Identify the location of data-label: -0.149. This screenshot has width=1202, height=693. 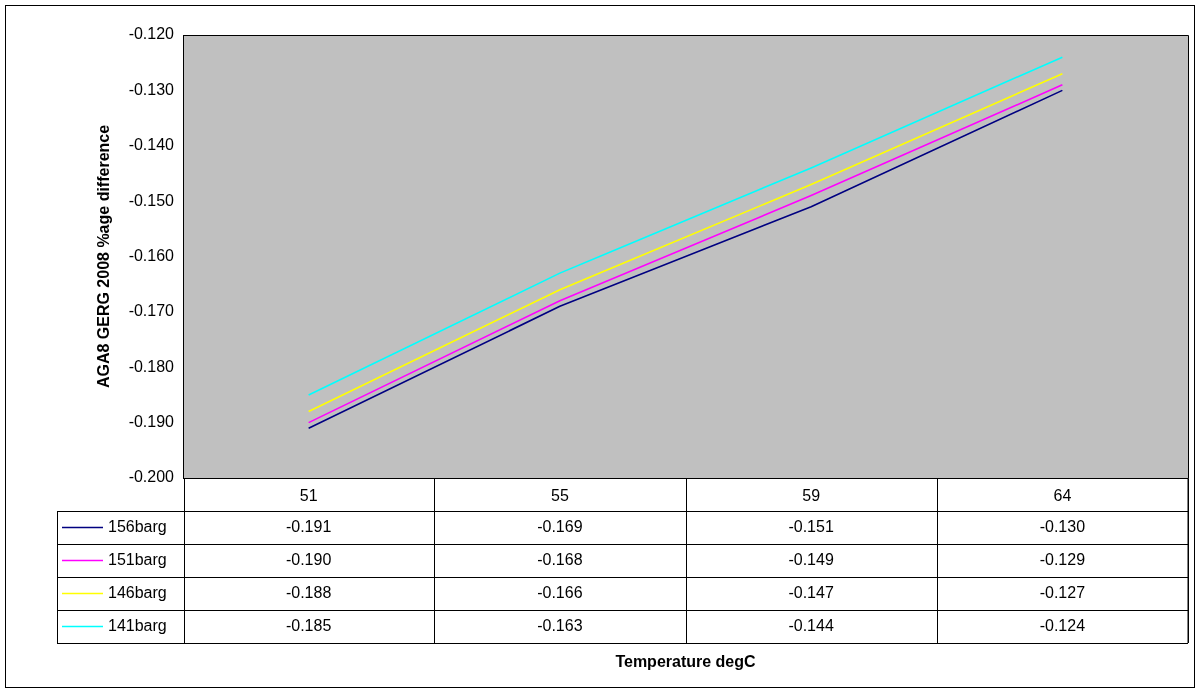
(811, 559).